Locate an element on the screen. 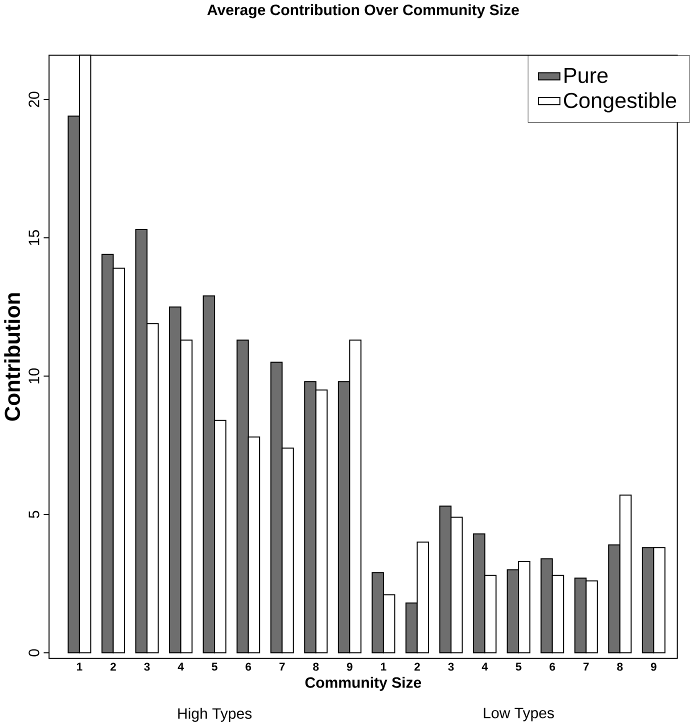 This screenshot has width=690, height=726. y-tick-label: 20 is located at coordinates (34, 100).